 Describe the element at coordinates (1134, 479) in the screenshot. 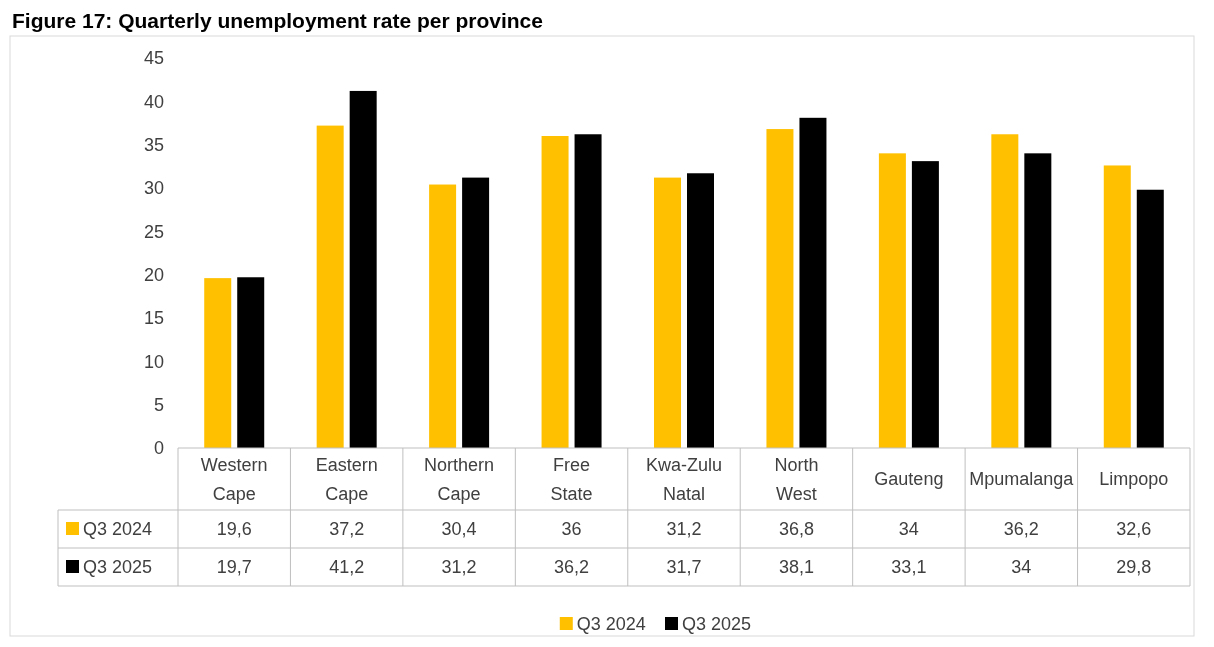

I see `x-tick-label: Limpopo` at that location.